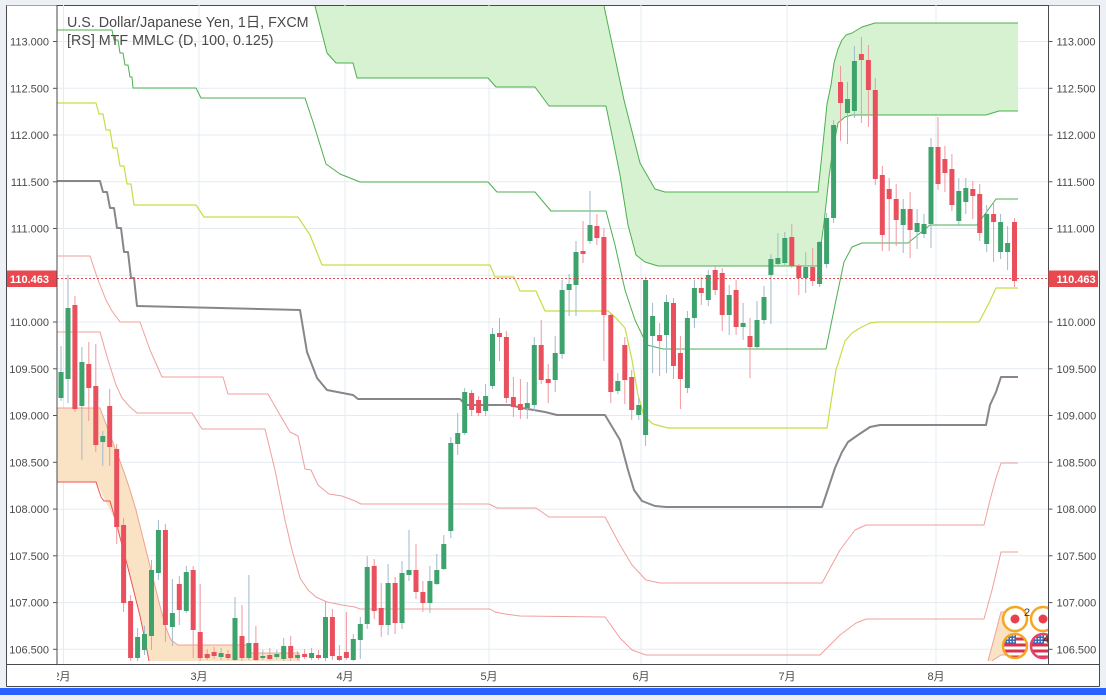 This screenshot has height=700, width=1106. What do you see at coordinates (1027, 613) in the screenshot?
I see `svg-text: 2` at bounding box center [1027, 613].